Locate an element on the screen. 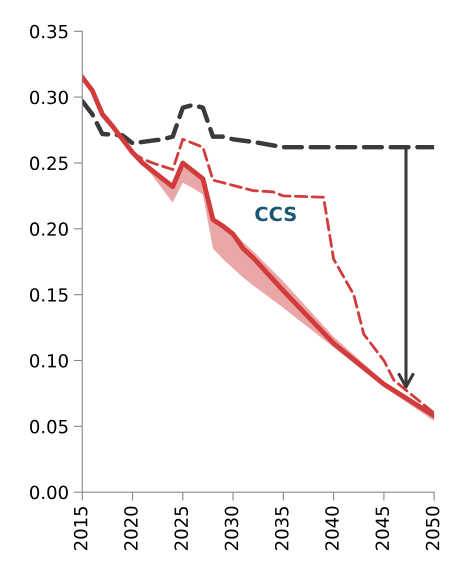 The height and width of the screenshot is (569, 457). x-tick-label: 2025 is located at coordinates (181, 528).